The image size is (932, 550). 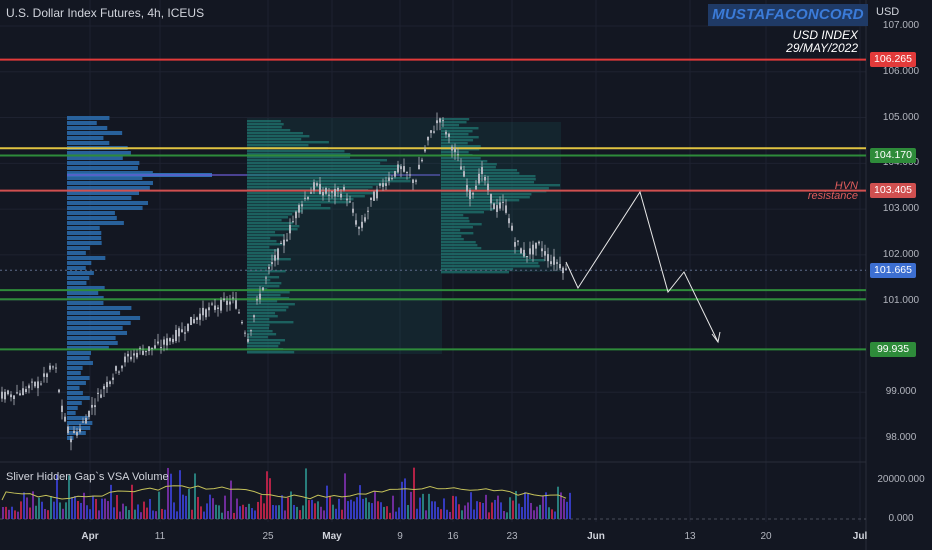 I want to click on indicator-title: Sliver Hidden Gap`s VSA Volume, so click(x=87, y=477).